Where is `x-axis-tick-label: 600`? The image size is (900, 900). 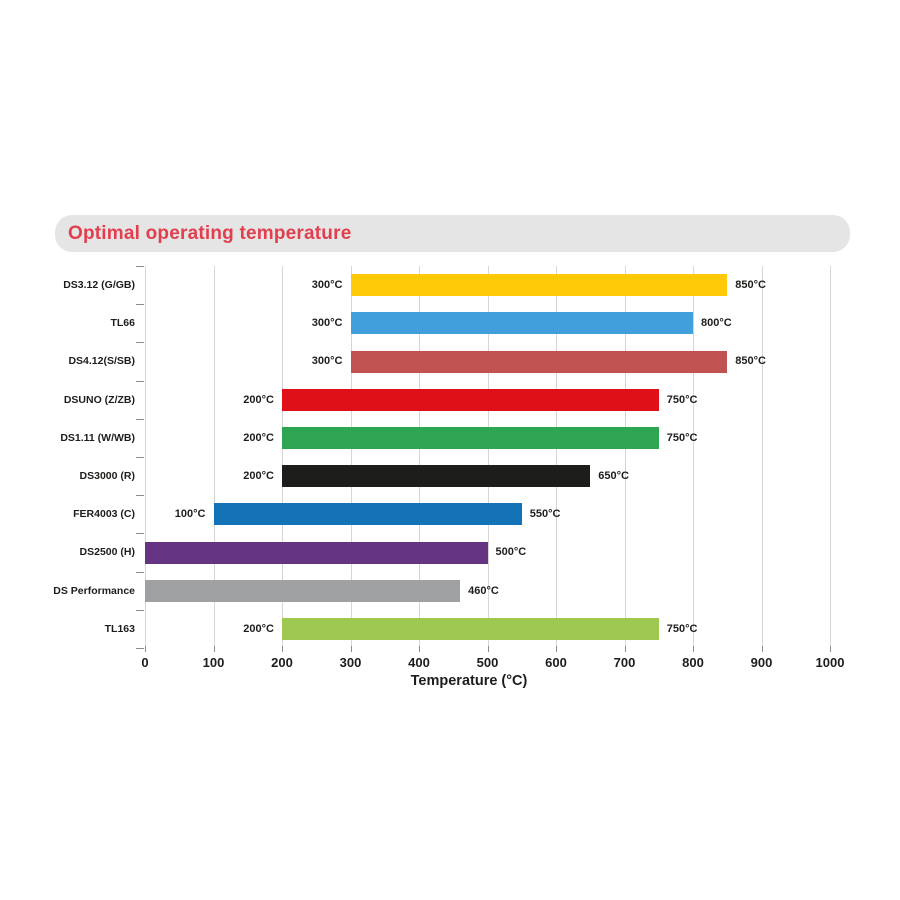 x-axis-tick-label: 600 is located at coordinates (556, 662).